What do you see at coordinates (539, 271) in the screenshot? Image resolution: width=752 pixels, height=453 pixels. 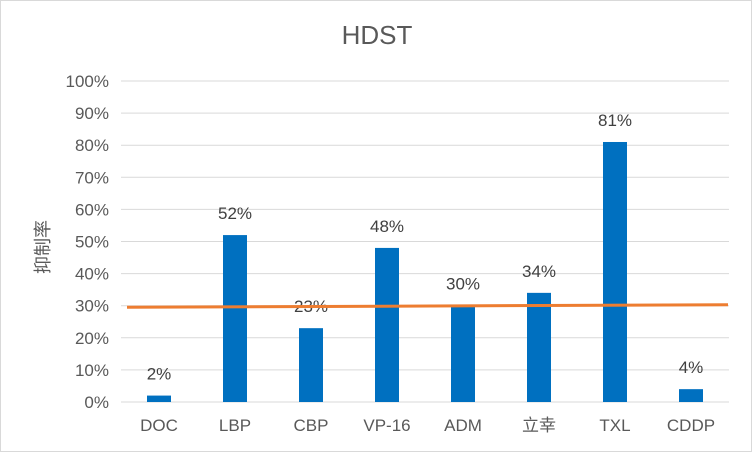 I see `data-label: 34%` at bounding box center [539, 271].